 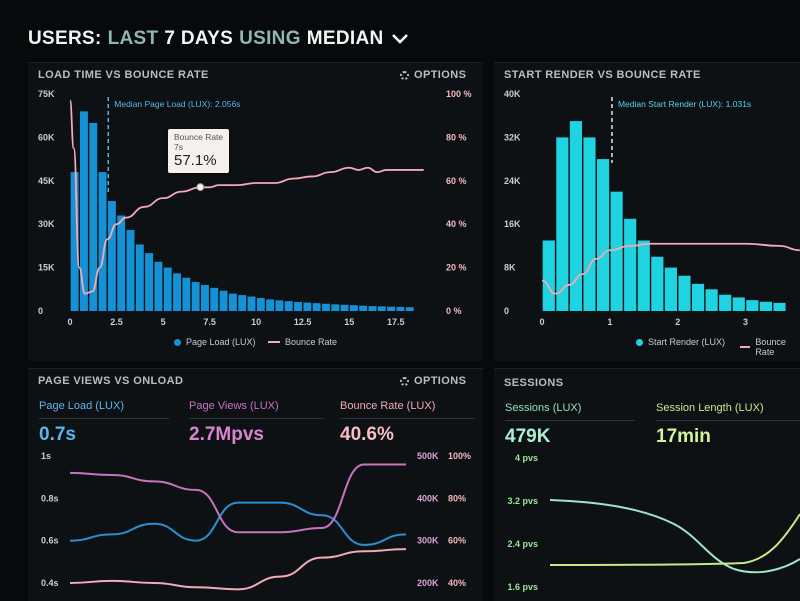 I want to click on x-tick-label: 3, so click(x=745, y=322).